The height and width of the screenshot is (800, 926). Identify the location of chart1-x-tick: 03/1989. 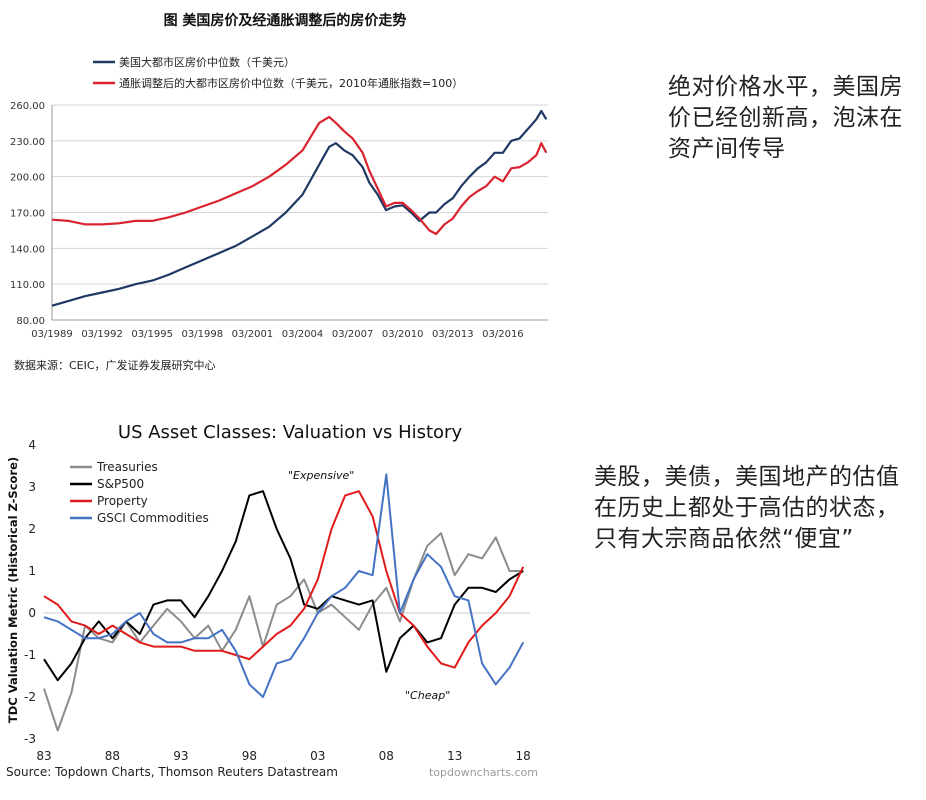
(52, 334).